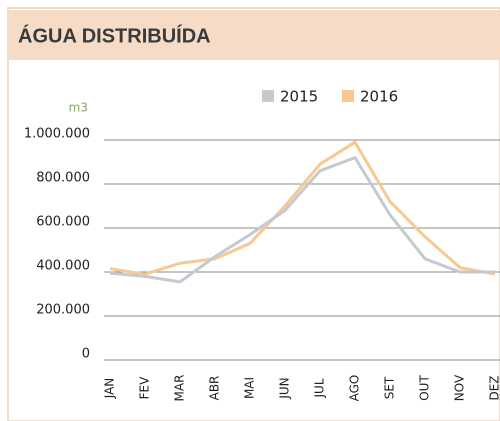 Image resolution: width=500 pixels, height=421 pixels. What do you see at coordinates (63, 310) in the screenshot?
I see `y-tick-label: 200.000` at bounding box center [63, 310].